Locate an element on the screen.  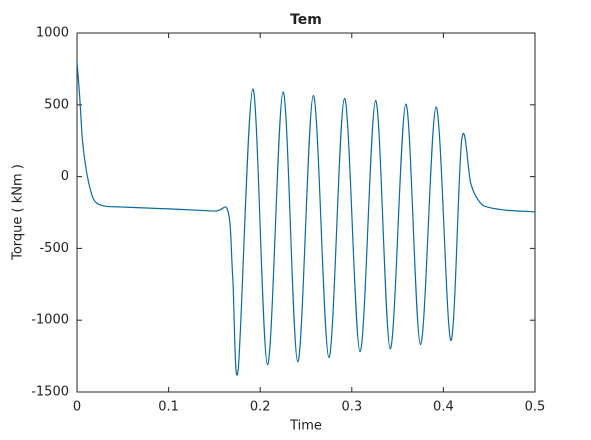
x-tick-label: 0.2 is located at coordinates (260, 407).